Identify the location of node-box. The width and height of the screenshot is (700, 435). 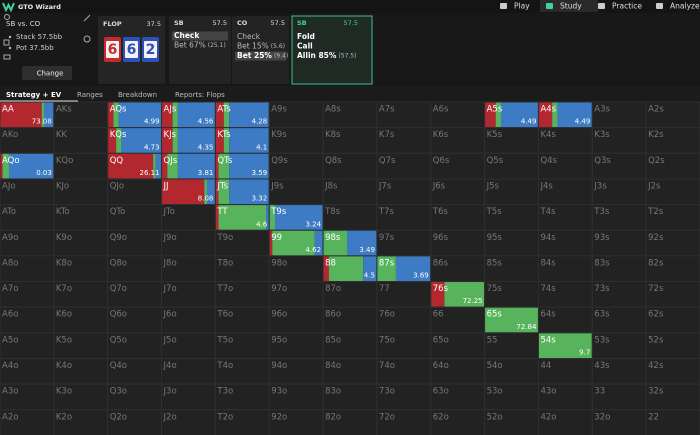
(200, 50).